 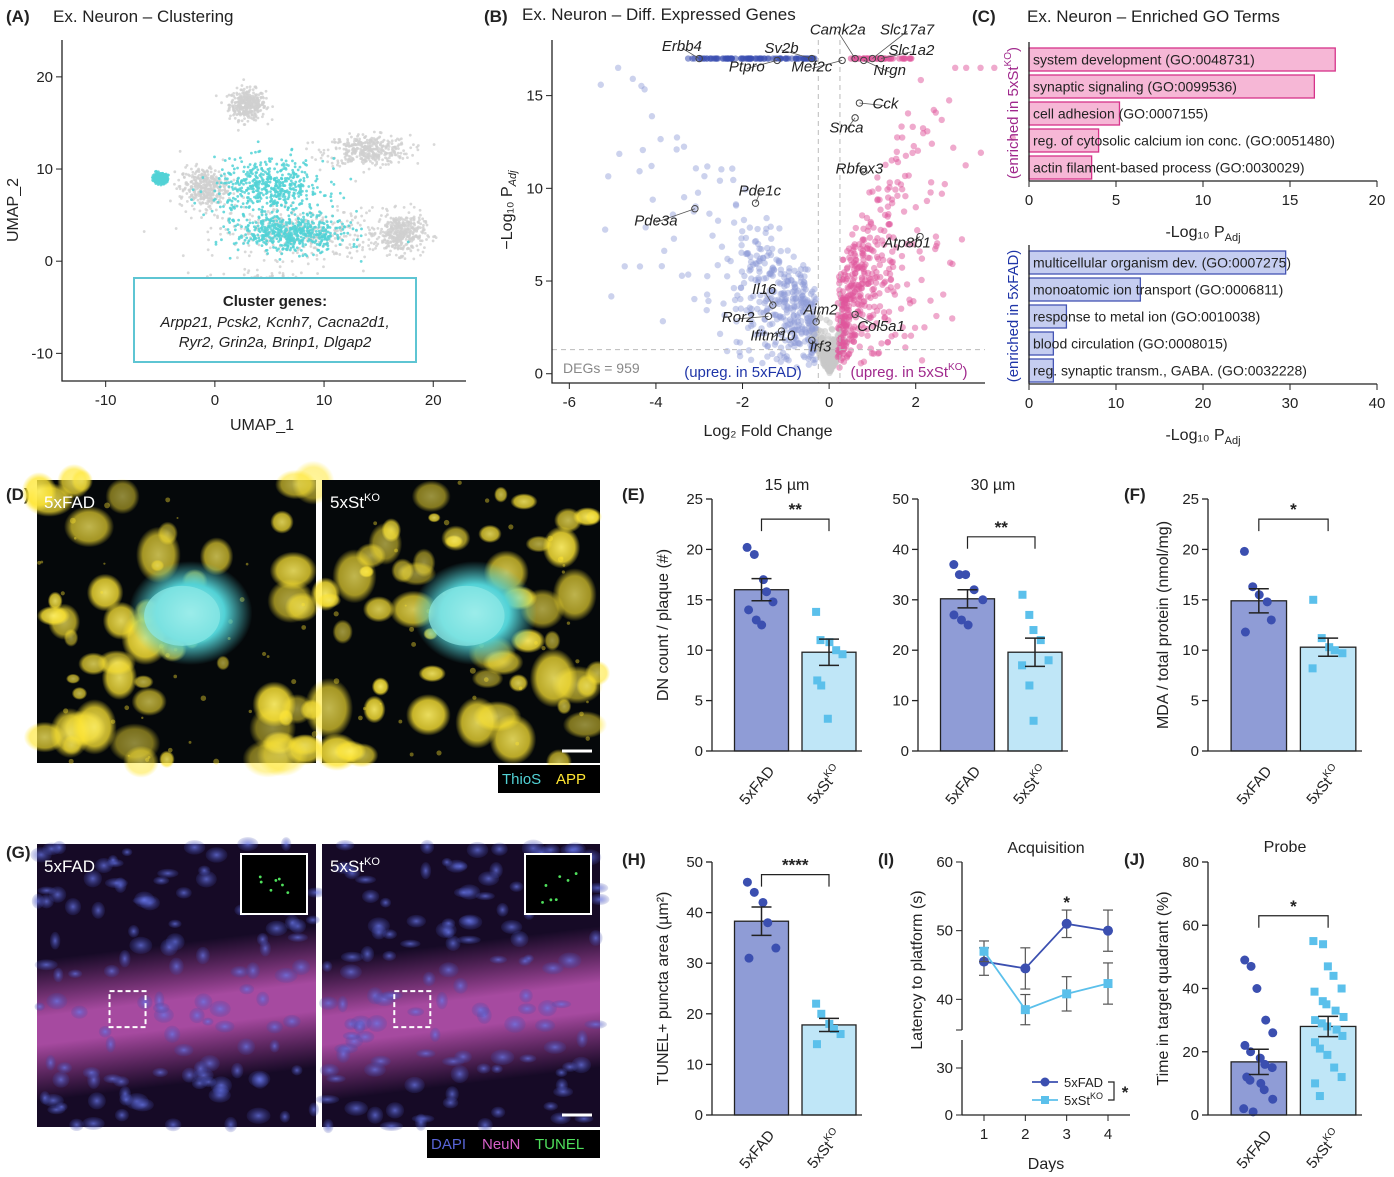 What do you see at coordinates (825, 331) in the screenshot?
I see `volcano-point-ns` at bounding box center [825, 331].